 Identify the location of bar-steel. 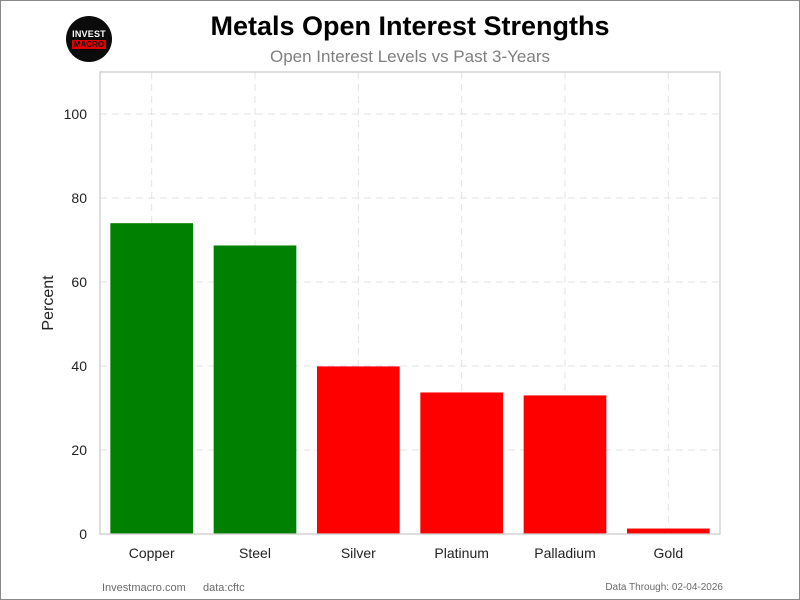
(255, 389).